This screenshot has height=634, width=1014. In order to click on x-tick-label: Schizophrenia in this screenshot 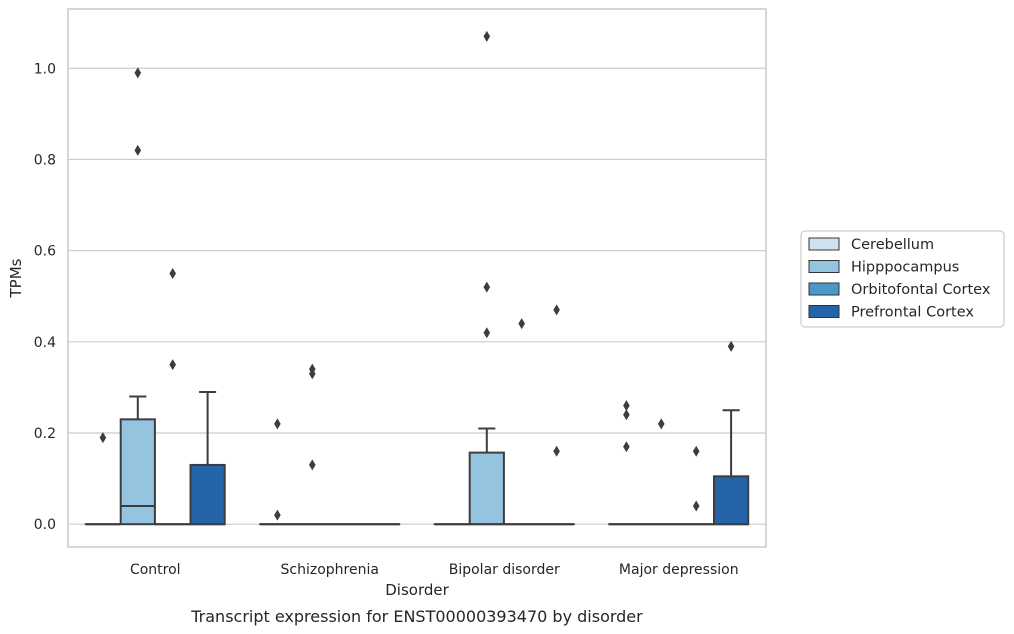, I will do `click(330, 570)`.